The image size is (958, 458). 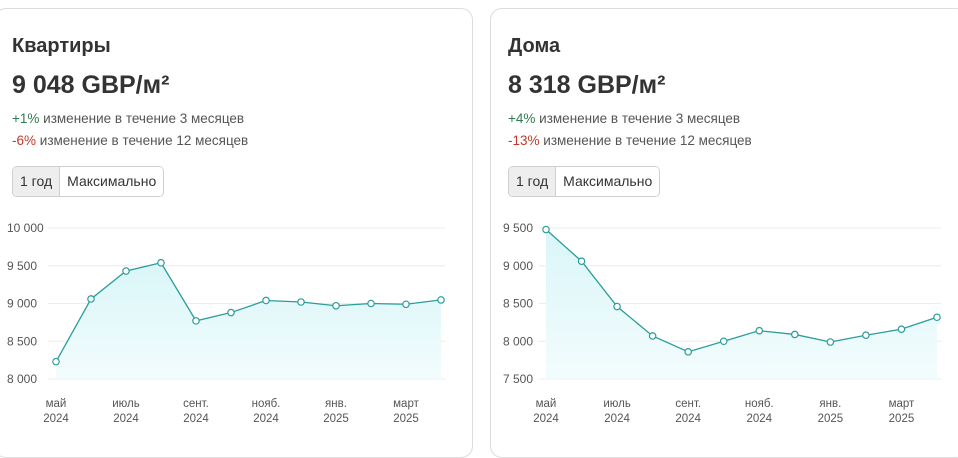 What do you see at coordinates (25, 228) in the screenshot?
I see `y-tick-label: 10 000` at bounding box center [25, 228].